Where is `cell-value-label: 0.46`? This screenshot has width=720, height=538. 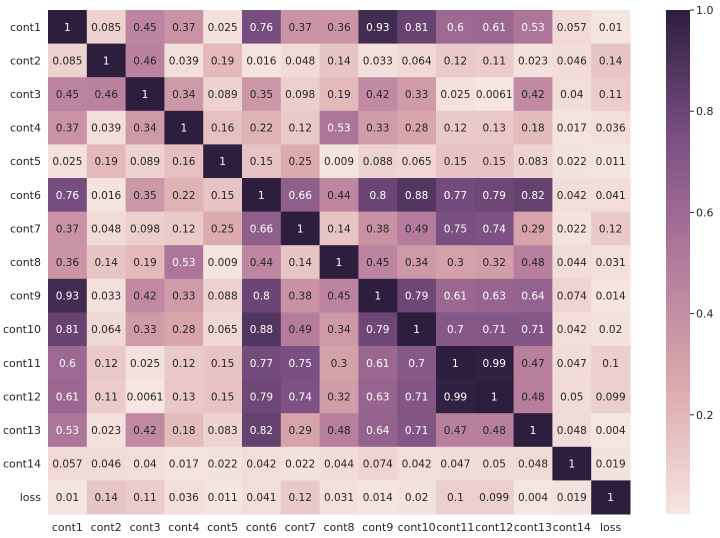 cell-value-label: 0.46 is located at coordinates (145, 61).